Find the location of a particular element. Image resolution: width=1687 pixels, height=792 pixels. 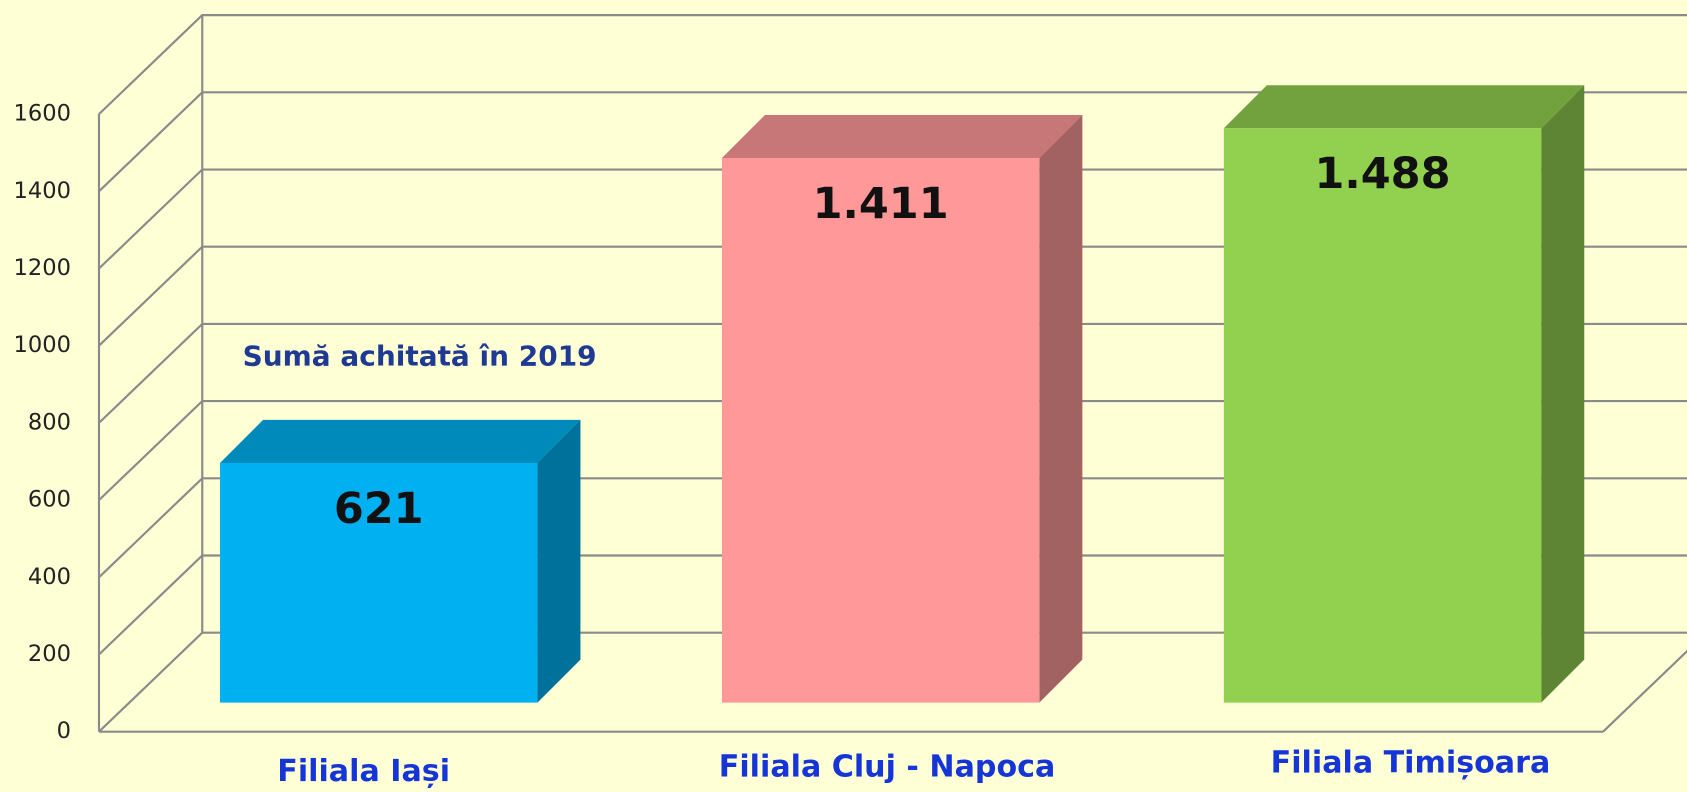

y-tick-label: 800 is located at coordinates (49, 422).